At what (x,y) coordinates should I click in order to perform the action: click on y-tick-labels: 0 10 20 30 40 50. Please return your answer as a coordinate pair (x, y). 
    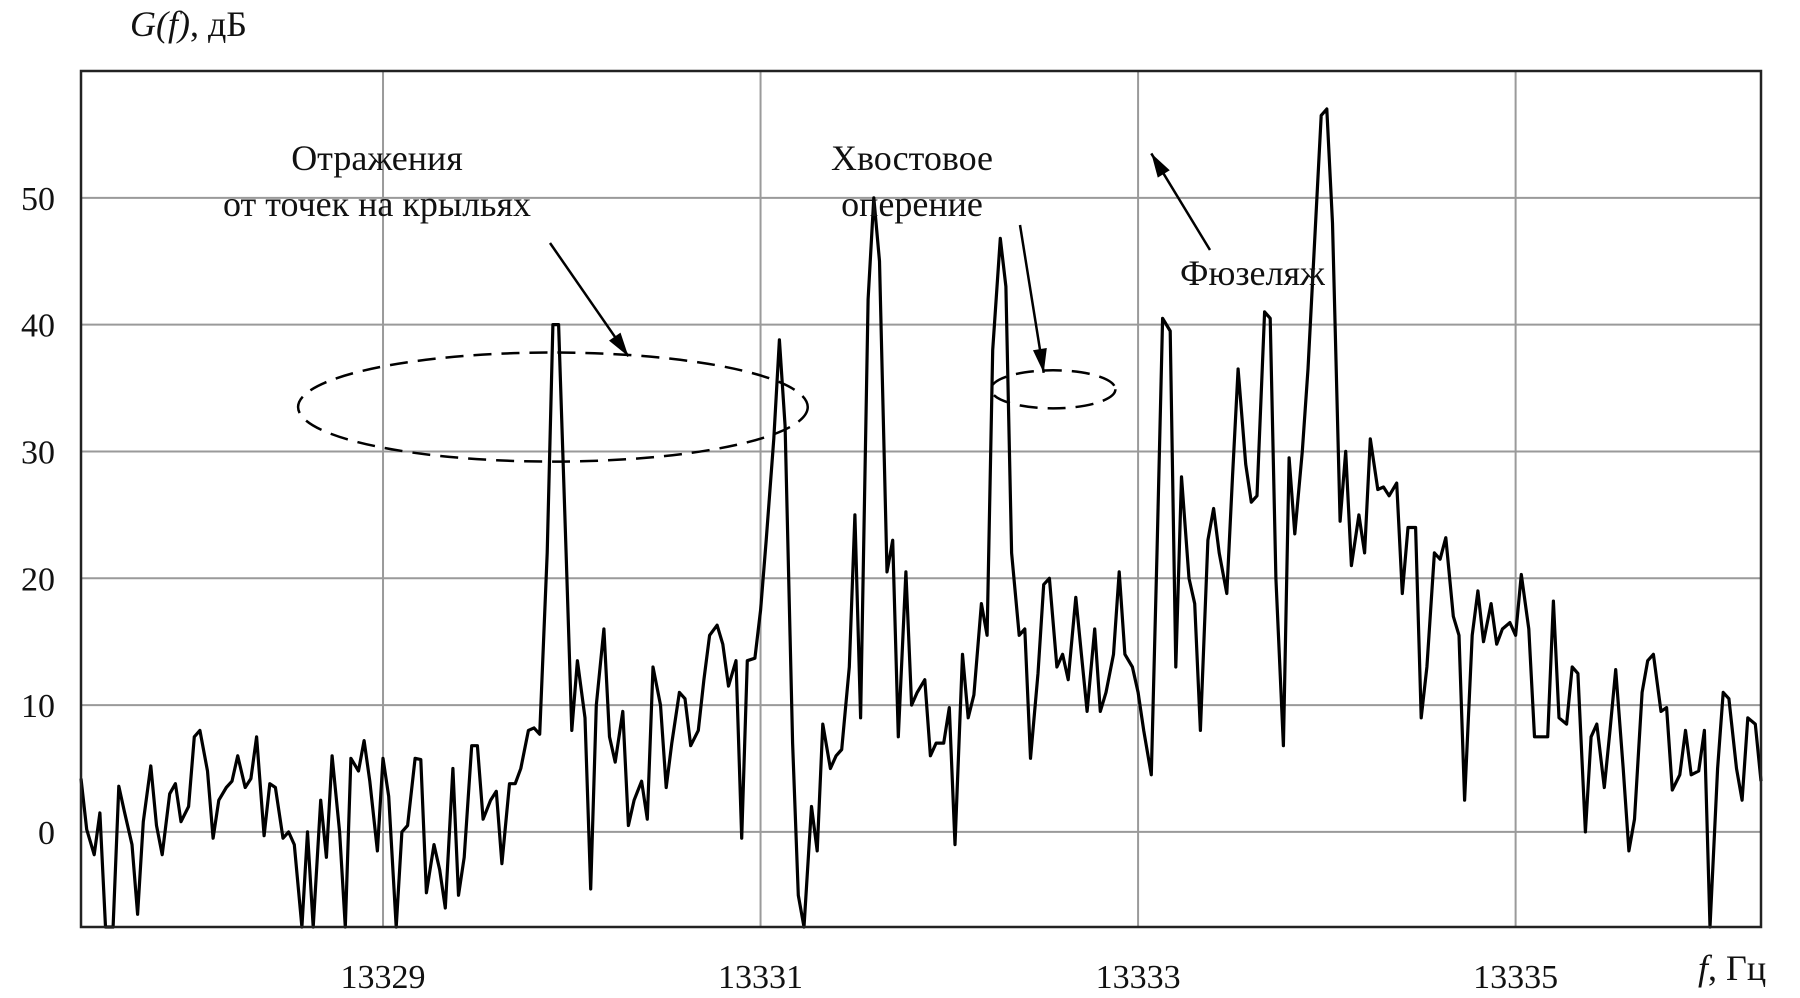
    Looking at the image, I should click on (38, 516).